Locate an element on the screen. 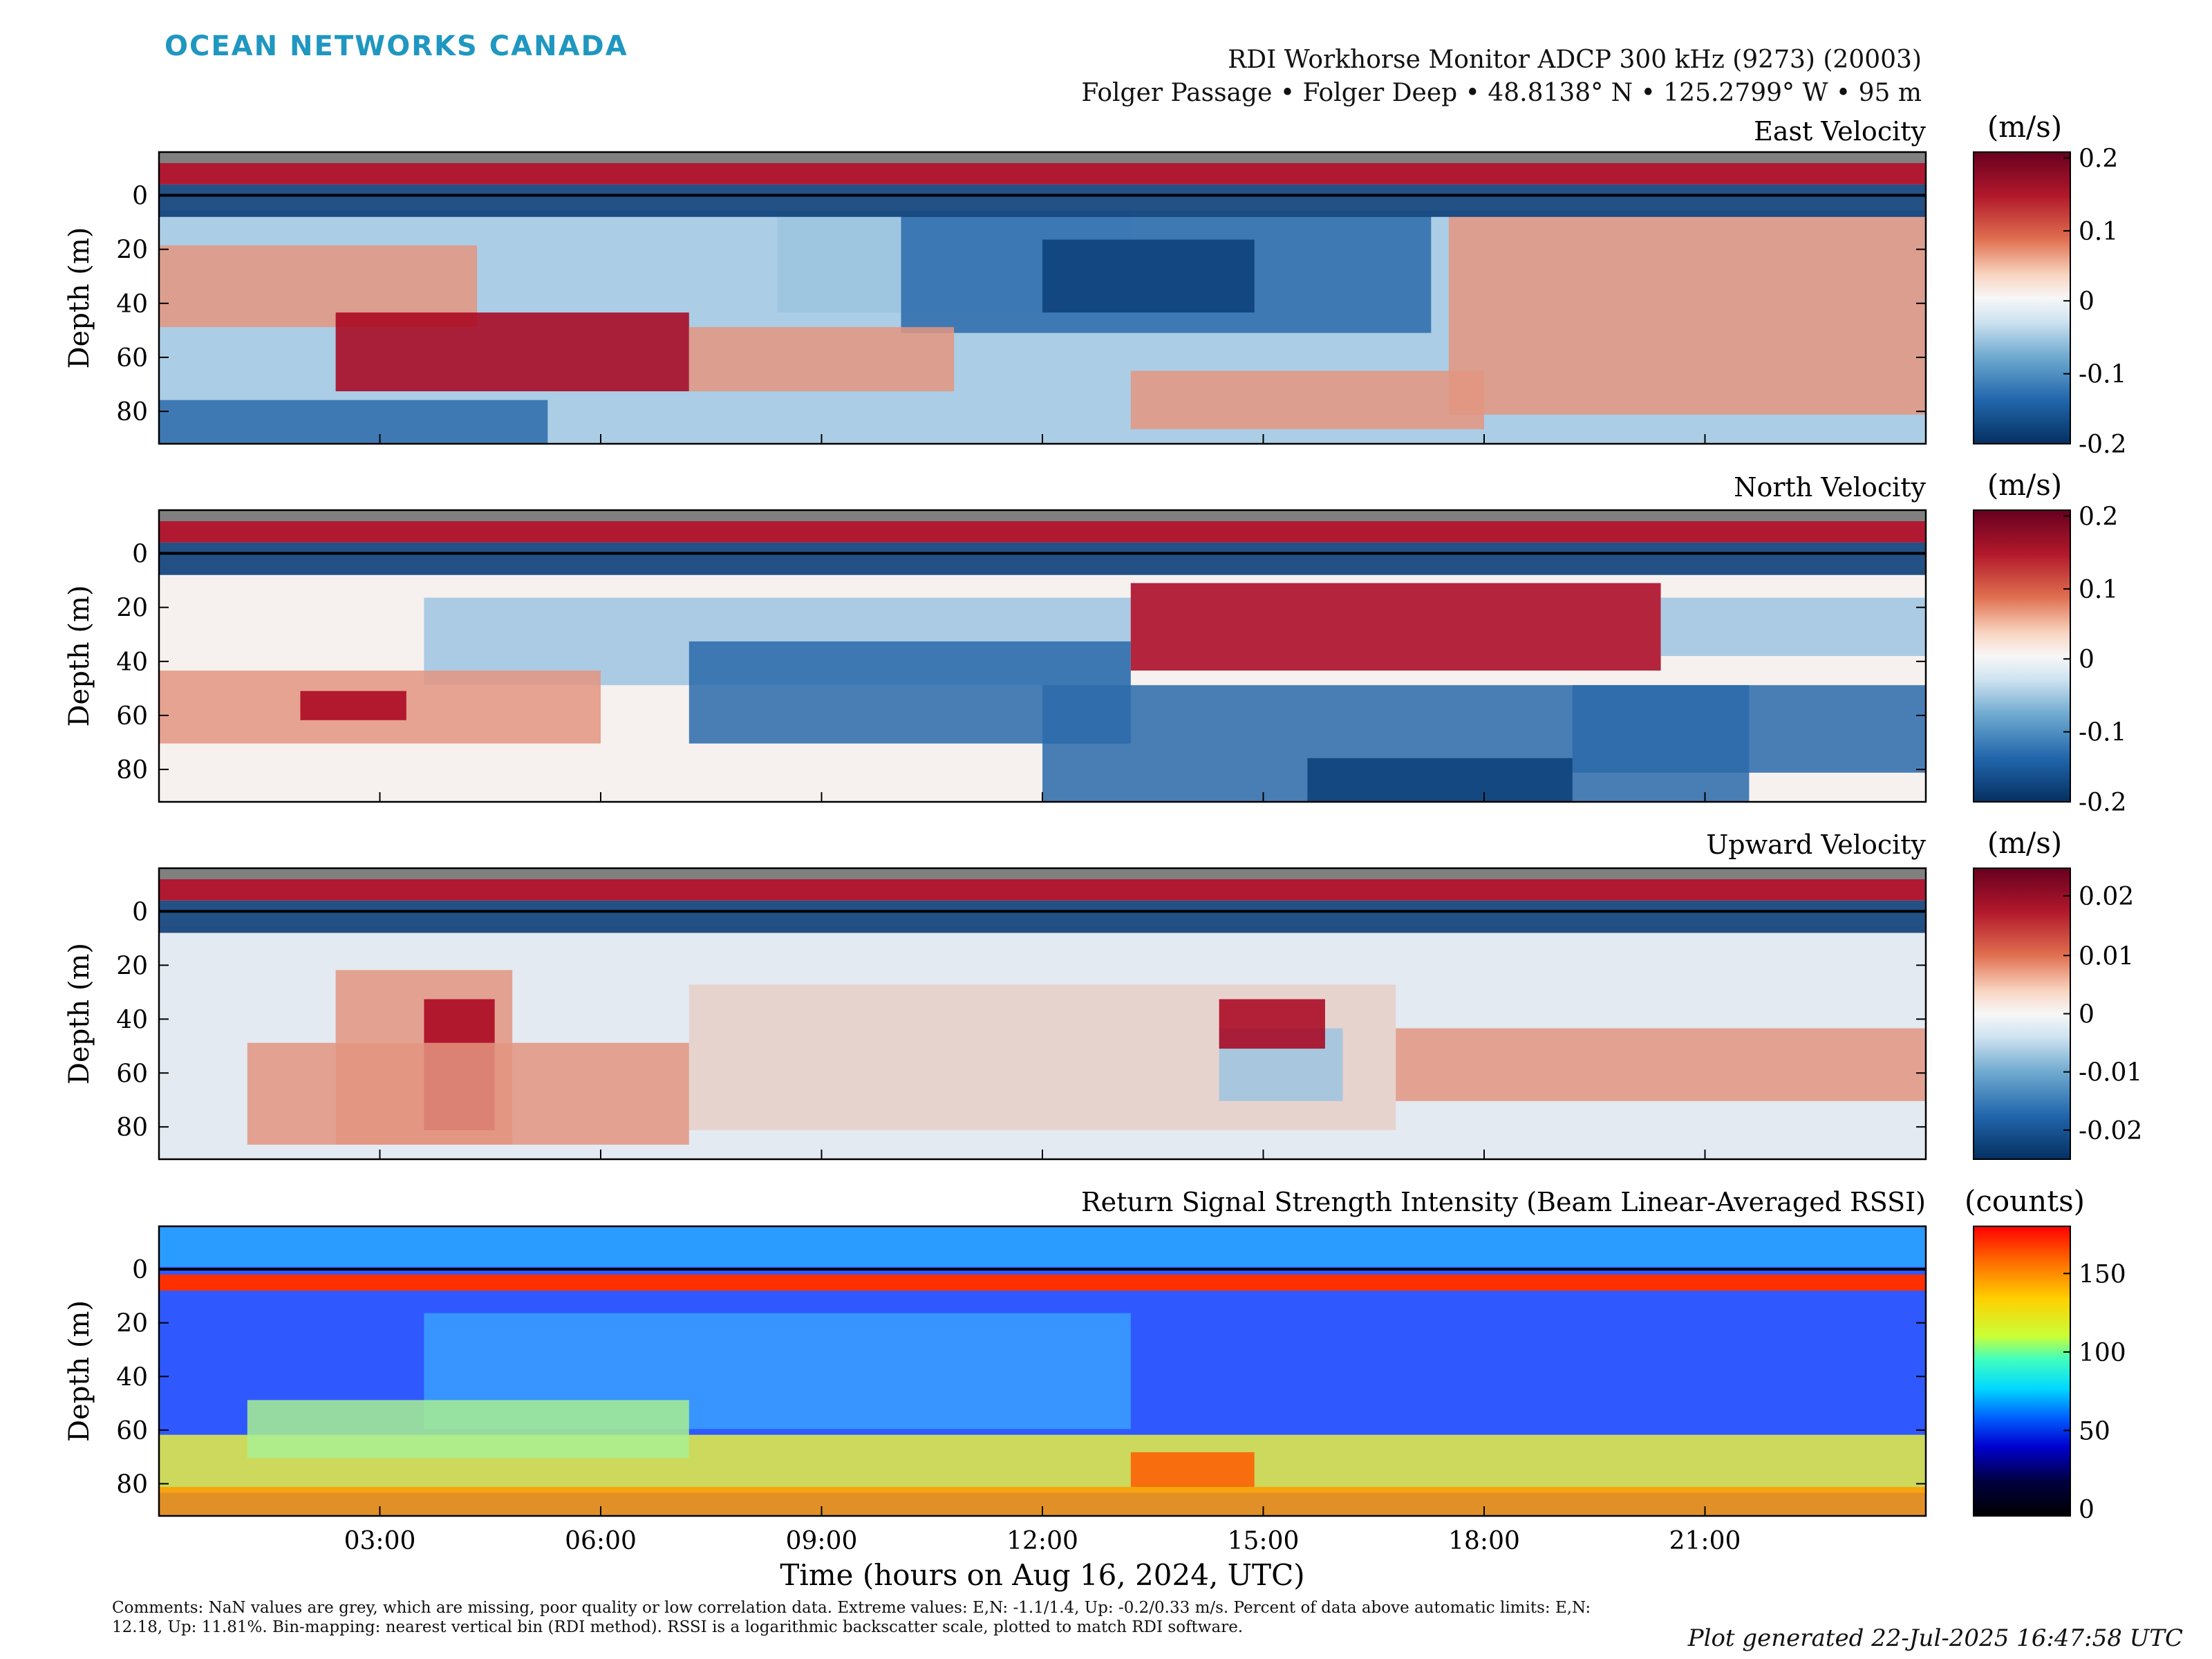 This screenshot has height=1659, width=2212. x-tick-label: 21:00 is located at coordinates (1705, 1541).